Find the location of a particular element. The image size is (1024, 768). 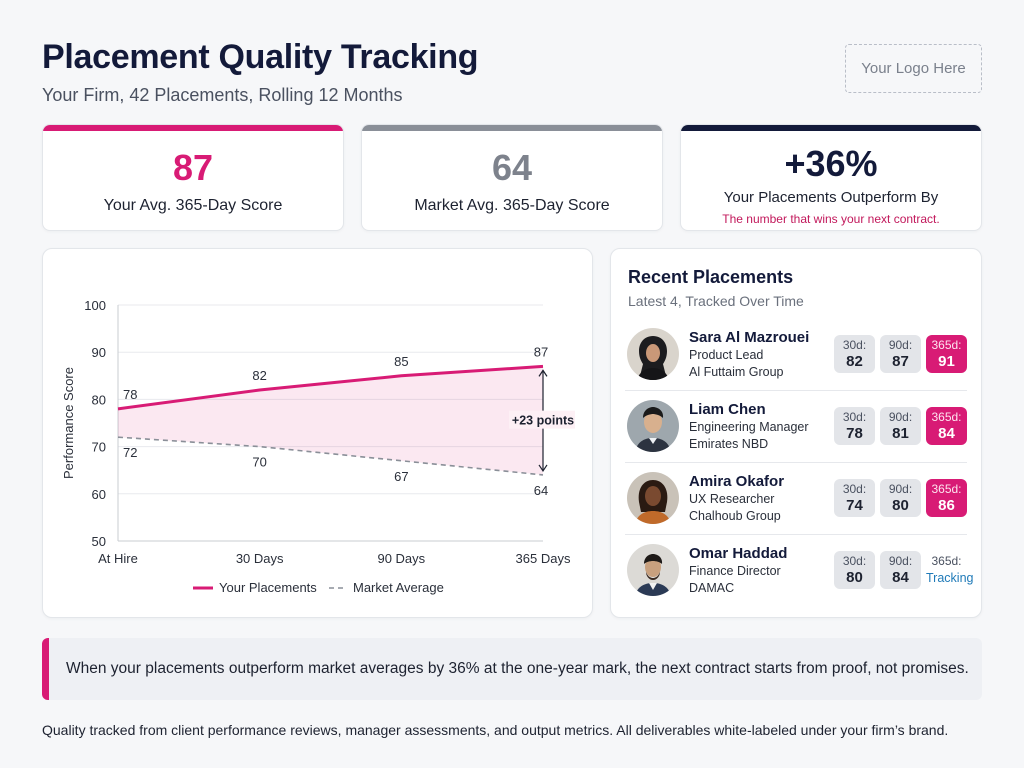

kpi-value: 87 is located at coordinates (193, 167).